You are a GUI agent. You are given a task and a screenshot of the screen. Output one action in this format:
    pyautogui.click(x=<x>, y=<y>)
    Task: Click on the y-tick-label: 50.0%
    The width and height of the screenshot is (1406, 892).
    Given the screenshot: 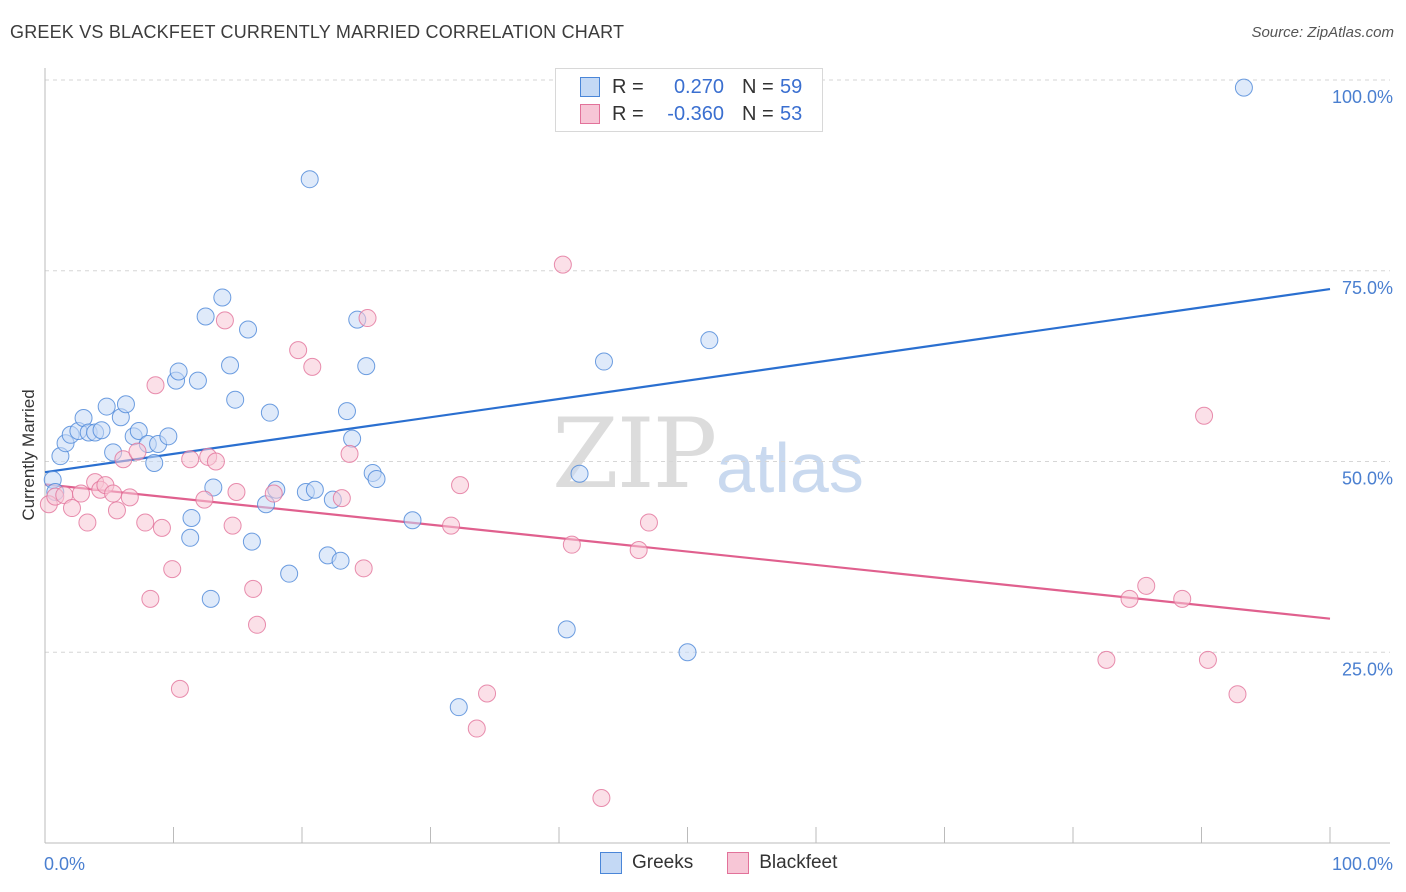 What is the action you would take?
    pyautogui.click(x=1367, y=479)
    